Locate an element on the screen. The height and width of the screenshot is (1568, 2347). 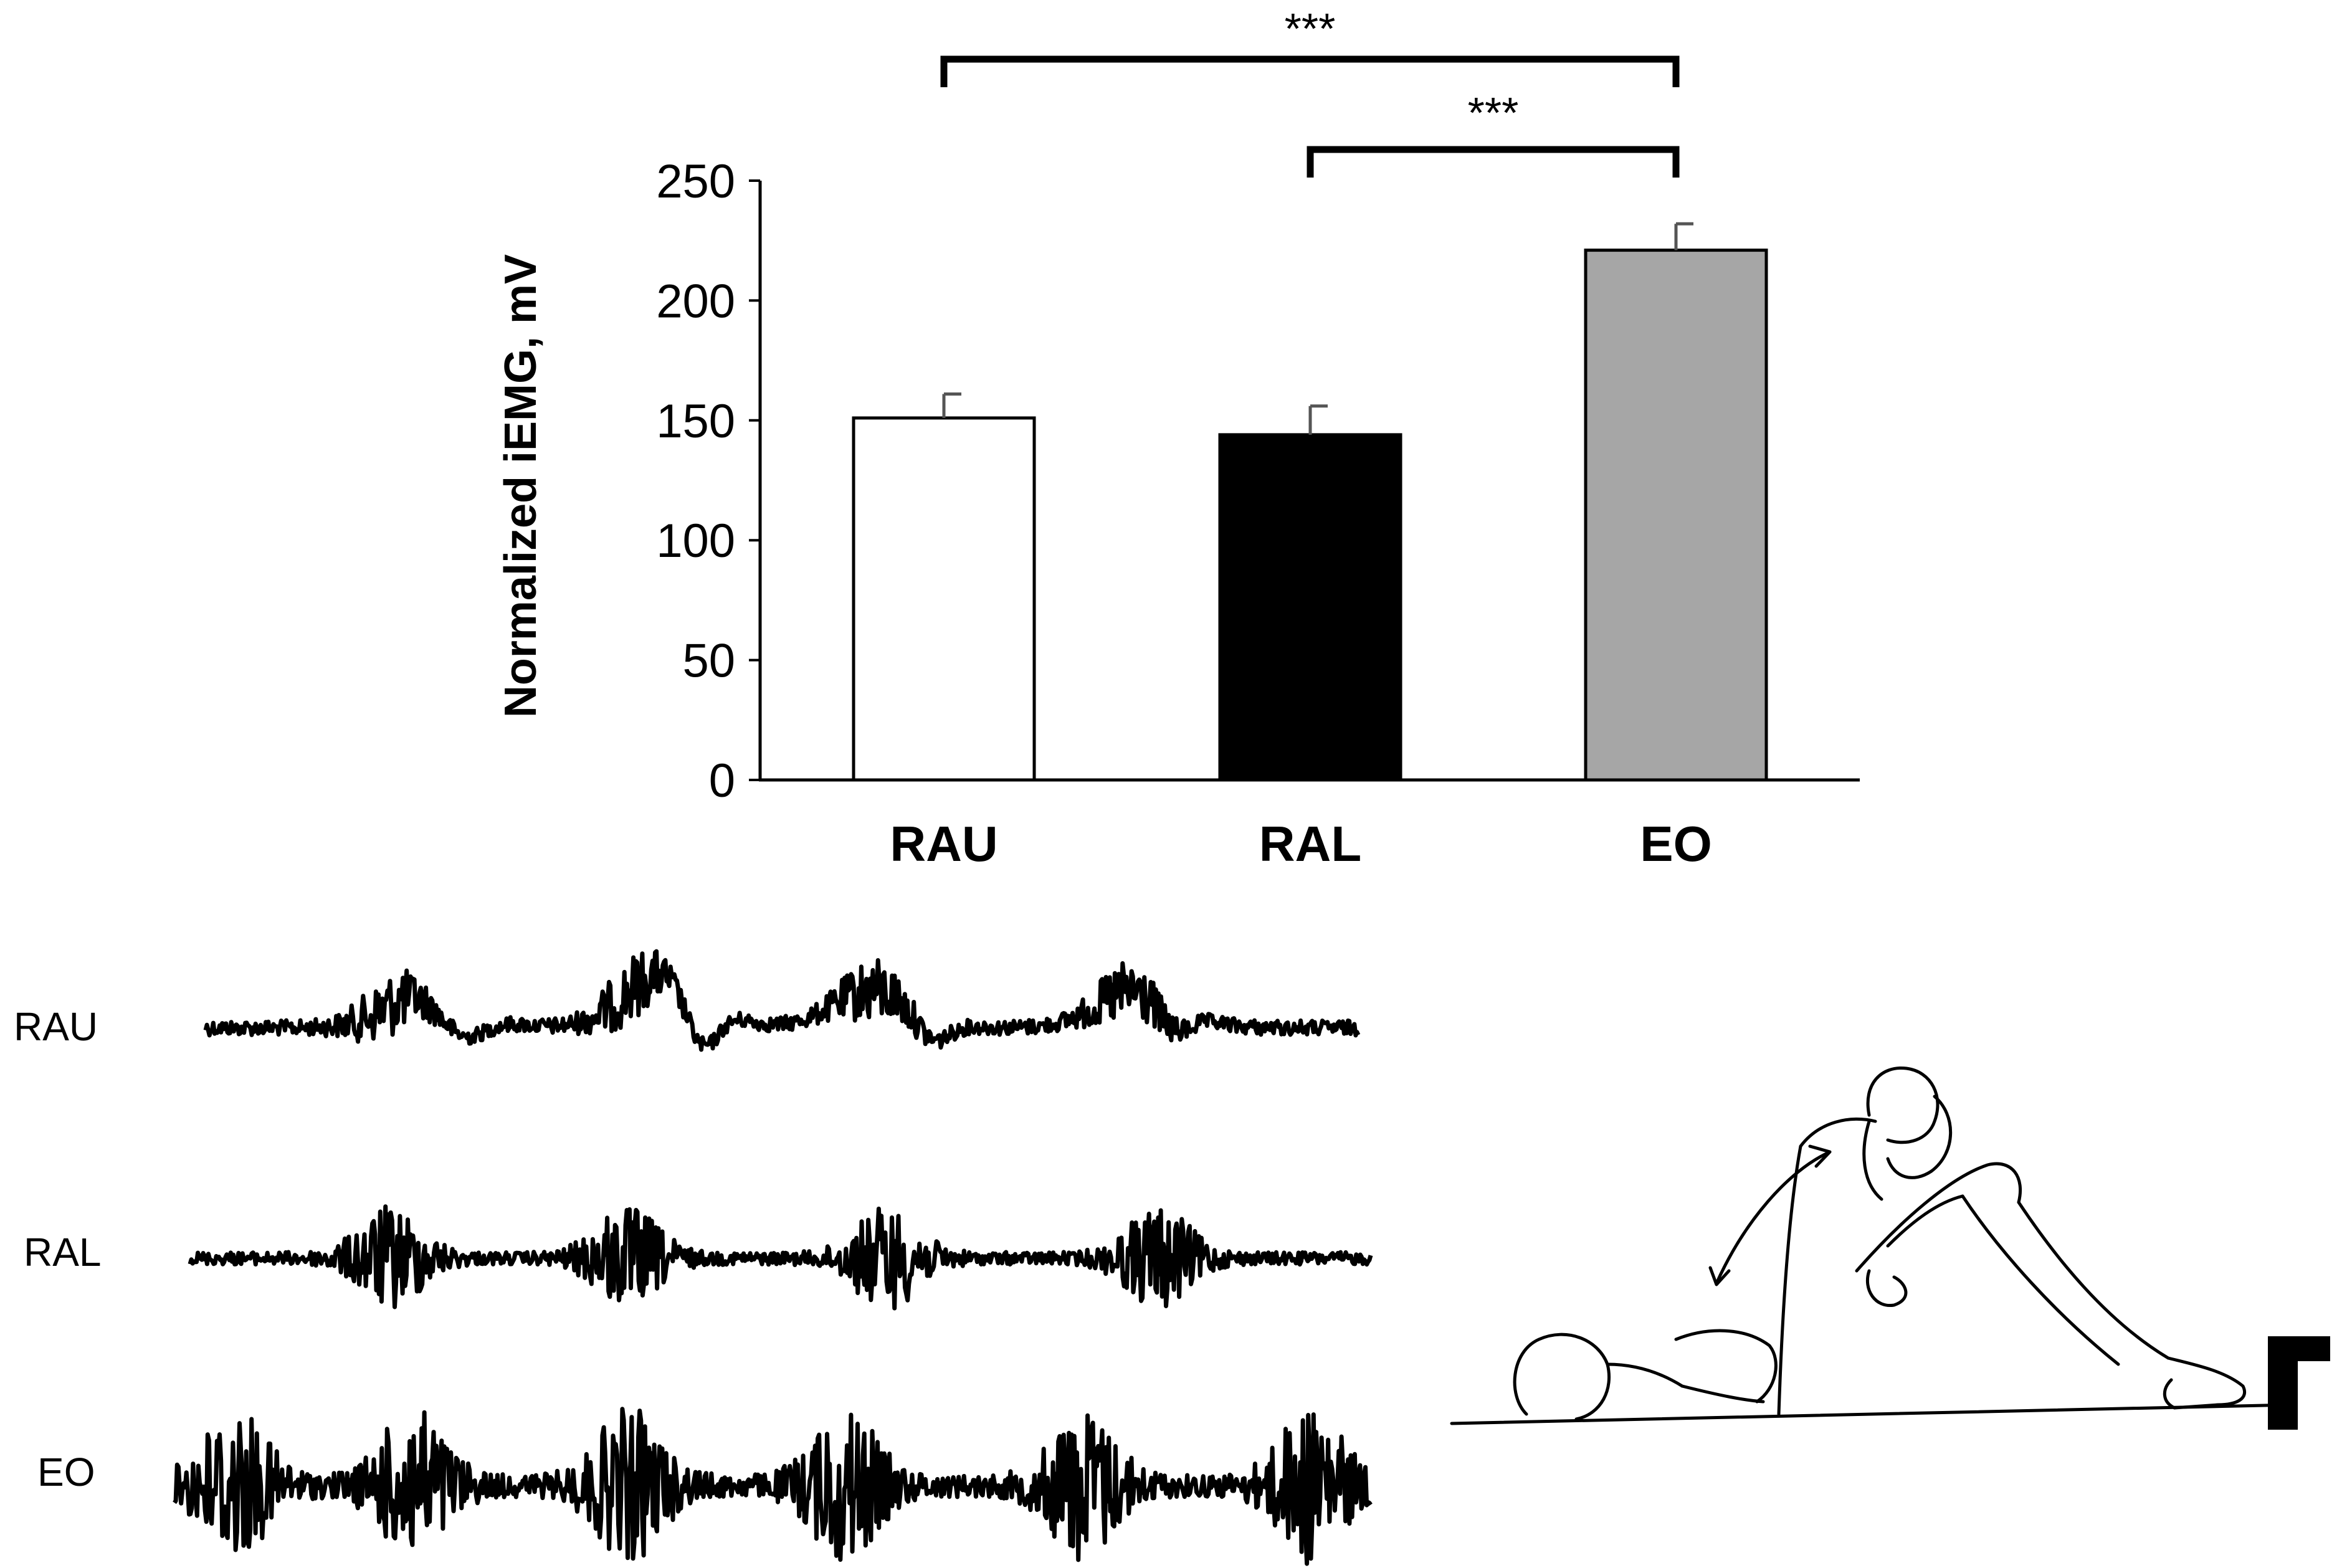
y-tick-label: 250 is located at coordinates (695, 181).